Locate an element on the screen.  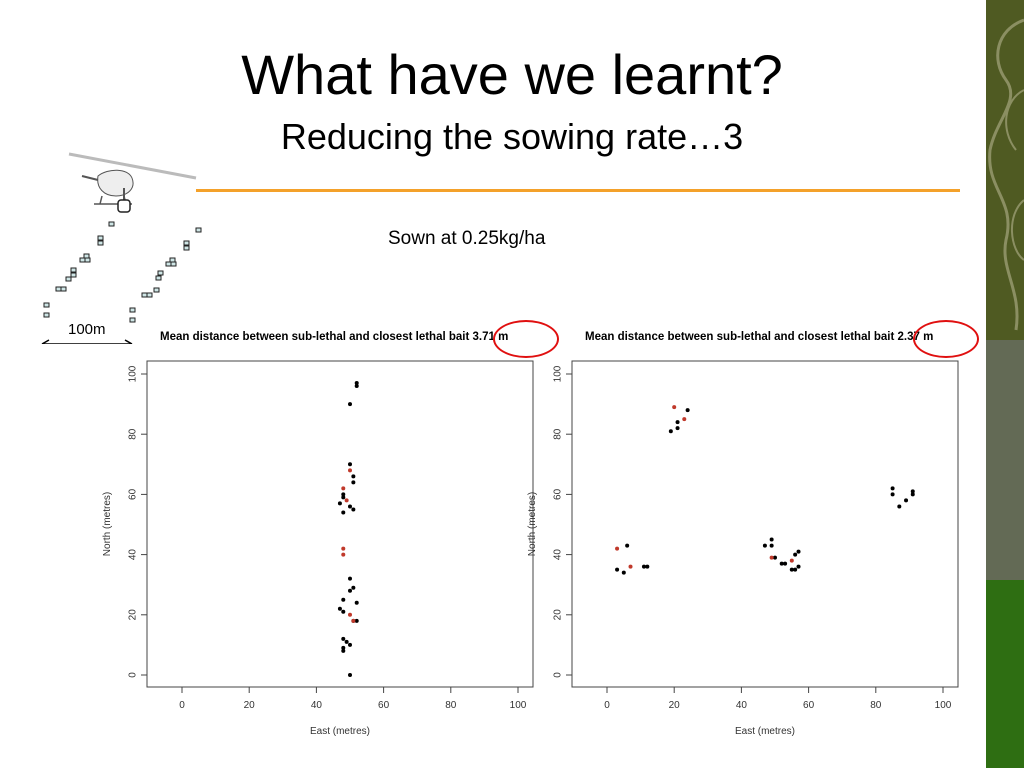
decorative-side-bar is located at coordinates (1005, 384).